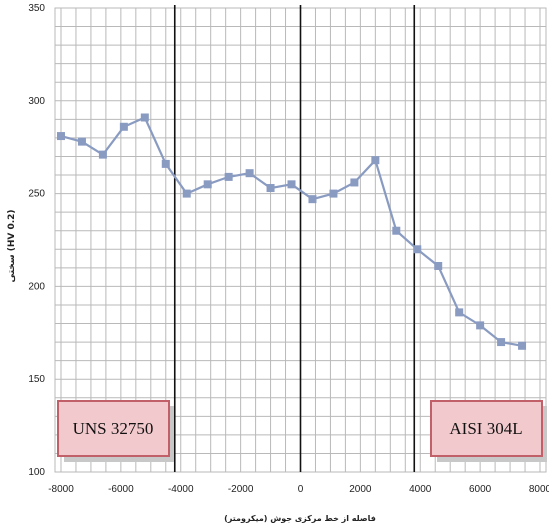 The width and height of the screenshot is (549, 532). I want to click on x-tick-label: -4000, so click(181, 489).